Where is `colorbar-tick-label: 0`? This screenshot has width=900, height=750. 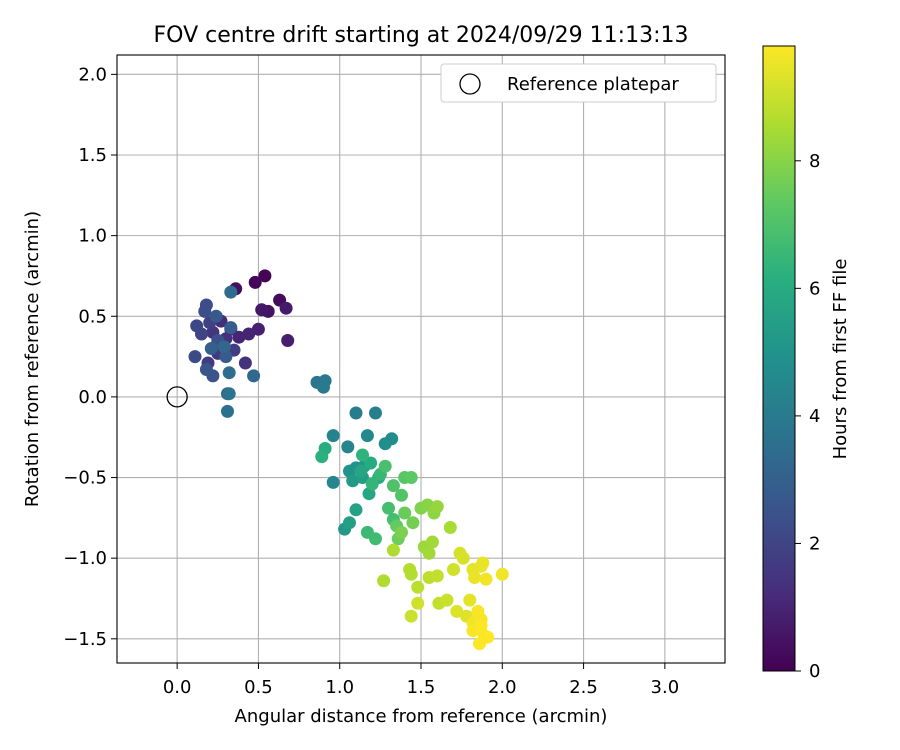 colorbar-tick-label: 0 is located at coordinates (814, 671).